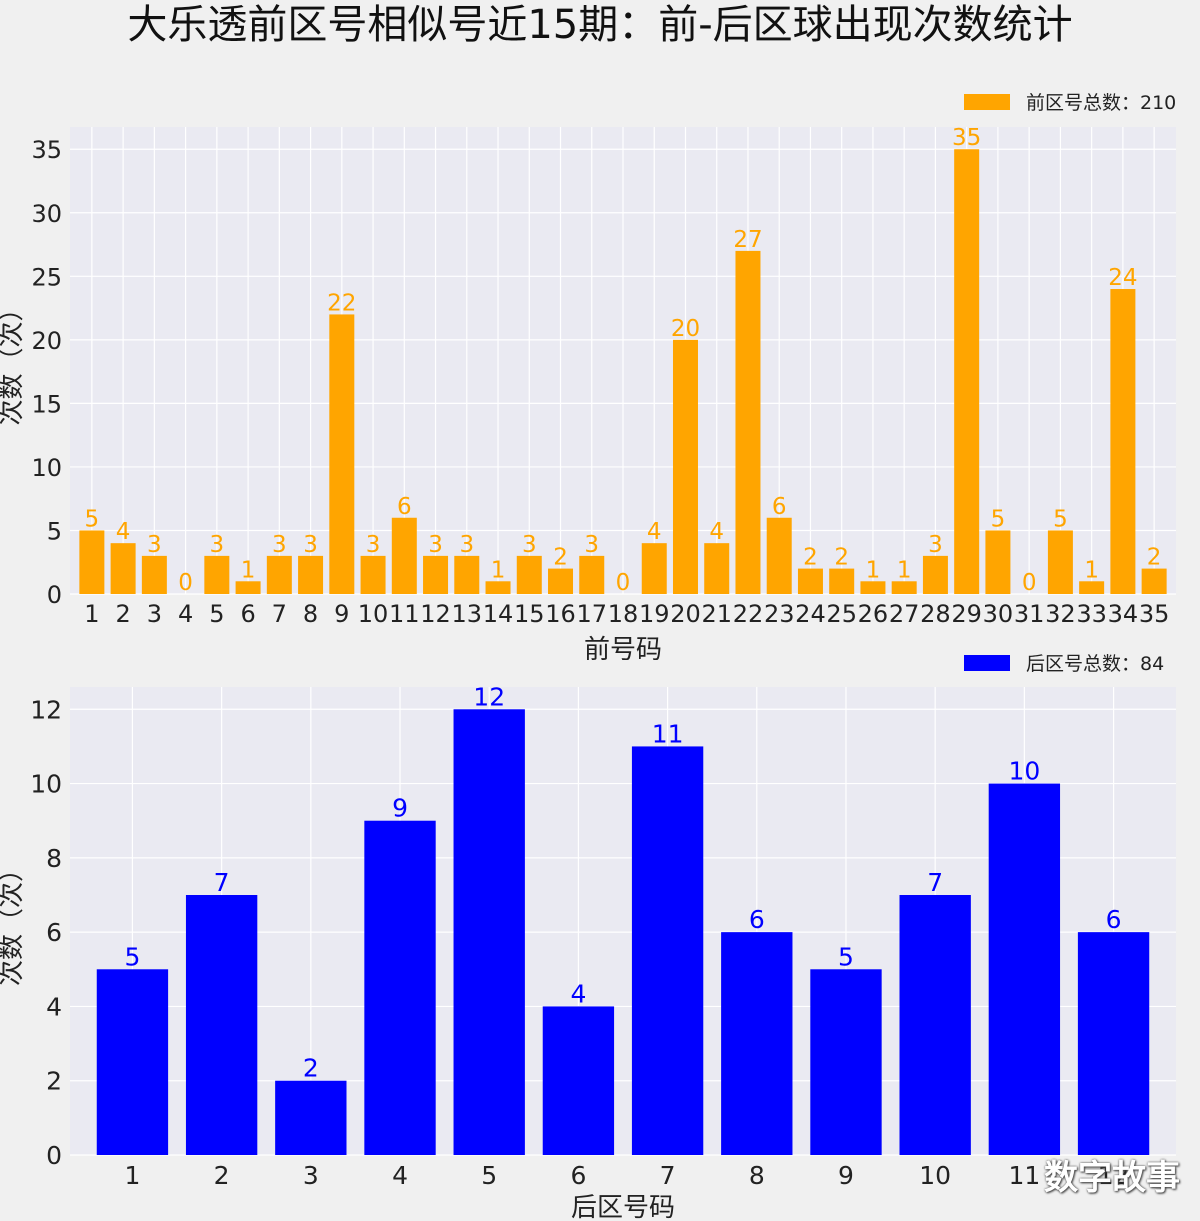 Image resolution: width=1200 pixels, height=1221 pixels. What do you see at coordinates (1060, 614) in the screenshot?
I see `x-tick-label: 32` at bounding box center [1060, 614].